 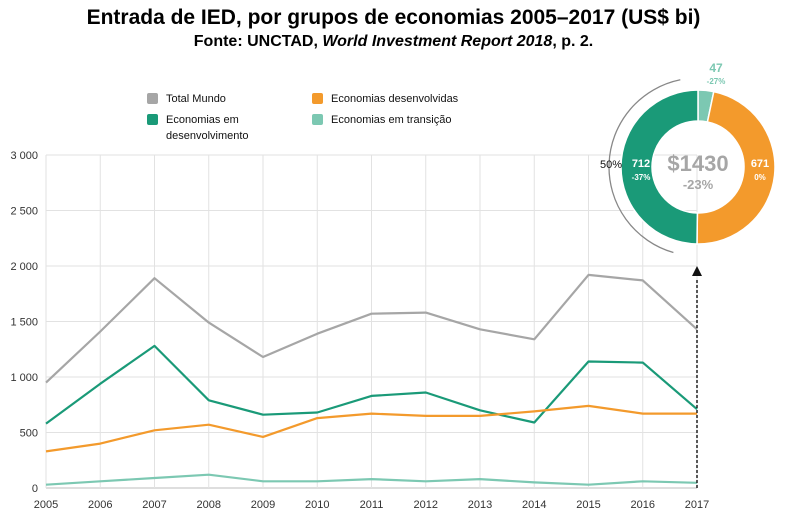 I want to click on y-axis-ticks: 0 500 1 000 1 500 2 000 2 500 3 000, so click(x=24, y=322).